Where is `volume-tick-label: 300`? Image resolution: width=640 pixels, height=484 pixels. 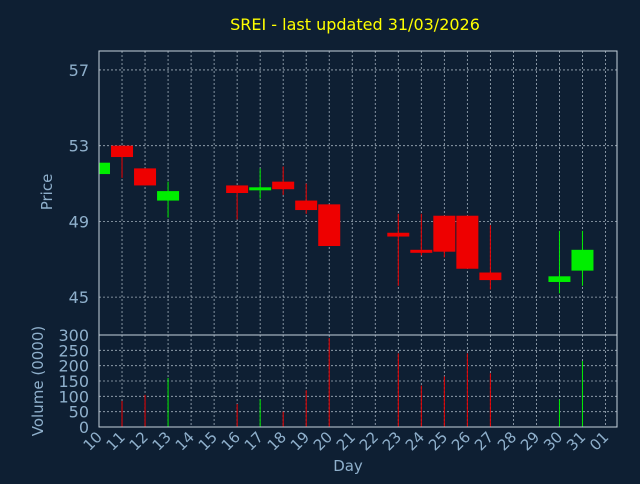
volume-tick-label: 300 is located at coordinates (73, 335).